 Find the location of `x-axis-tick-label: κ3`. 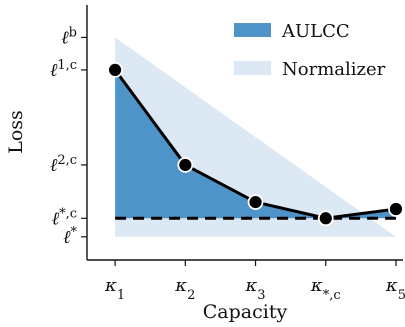

x-axis-tick-label: κ3 is located at coordinates (254, 289).